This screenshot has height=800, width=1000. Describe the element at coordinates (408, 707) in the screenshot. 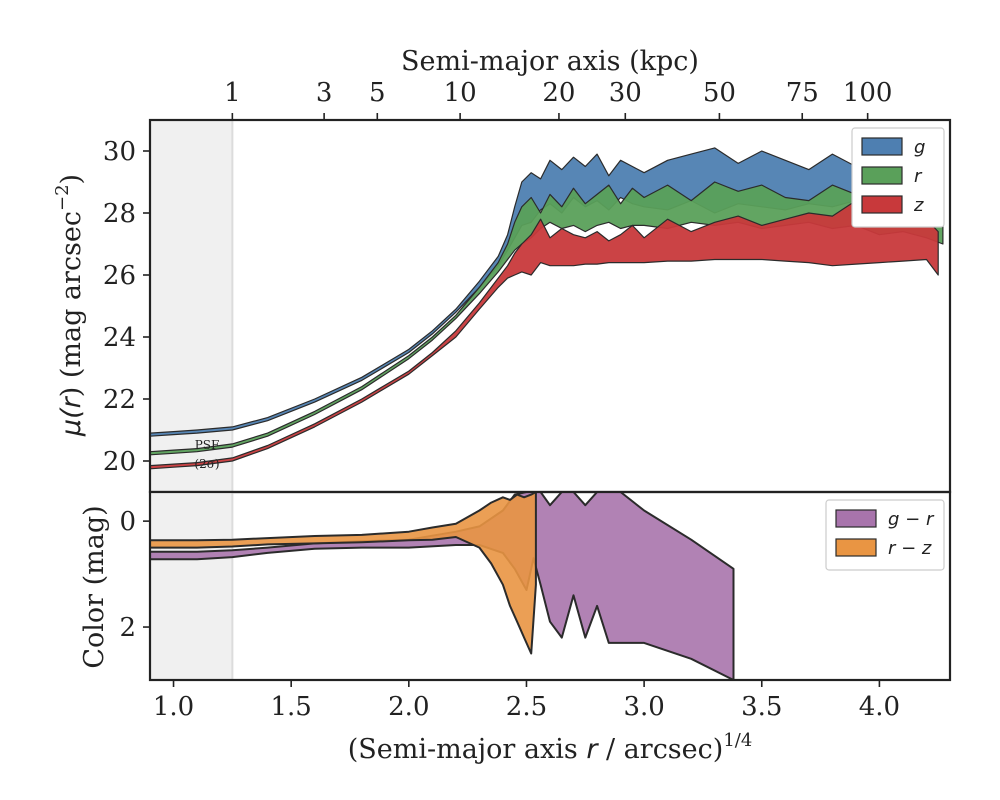

I see `x-tick-label: 2.0` at that location.